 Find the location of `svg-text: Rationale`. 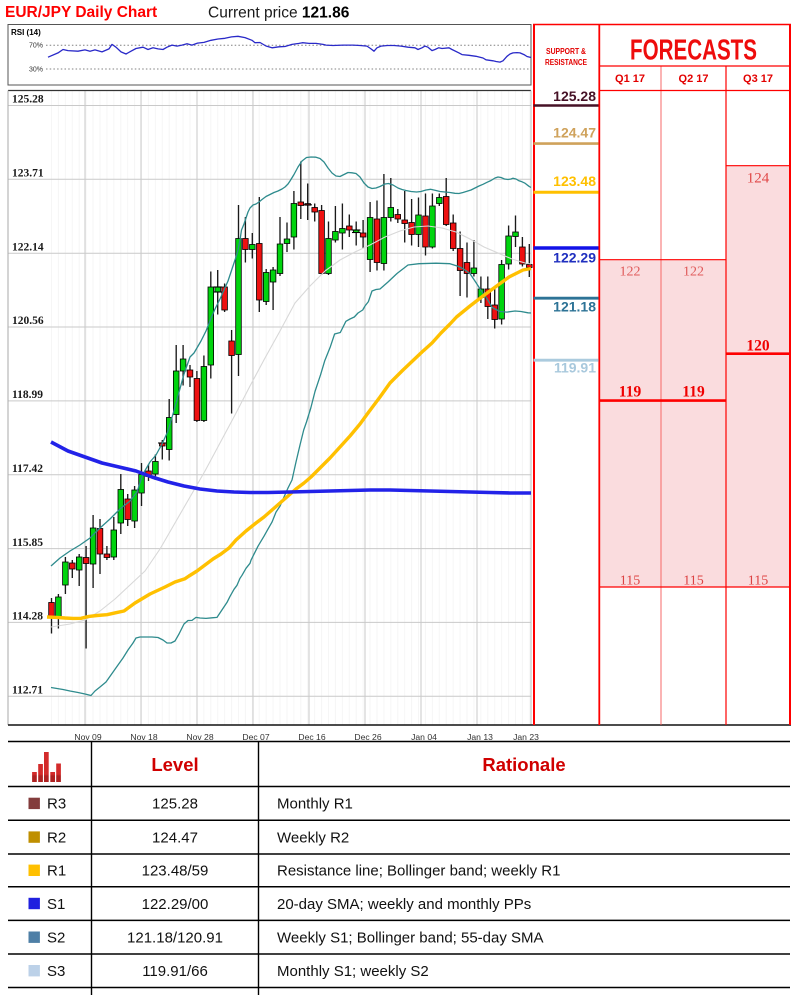

svg-text: Rationale is located at coordinates (523, 764).